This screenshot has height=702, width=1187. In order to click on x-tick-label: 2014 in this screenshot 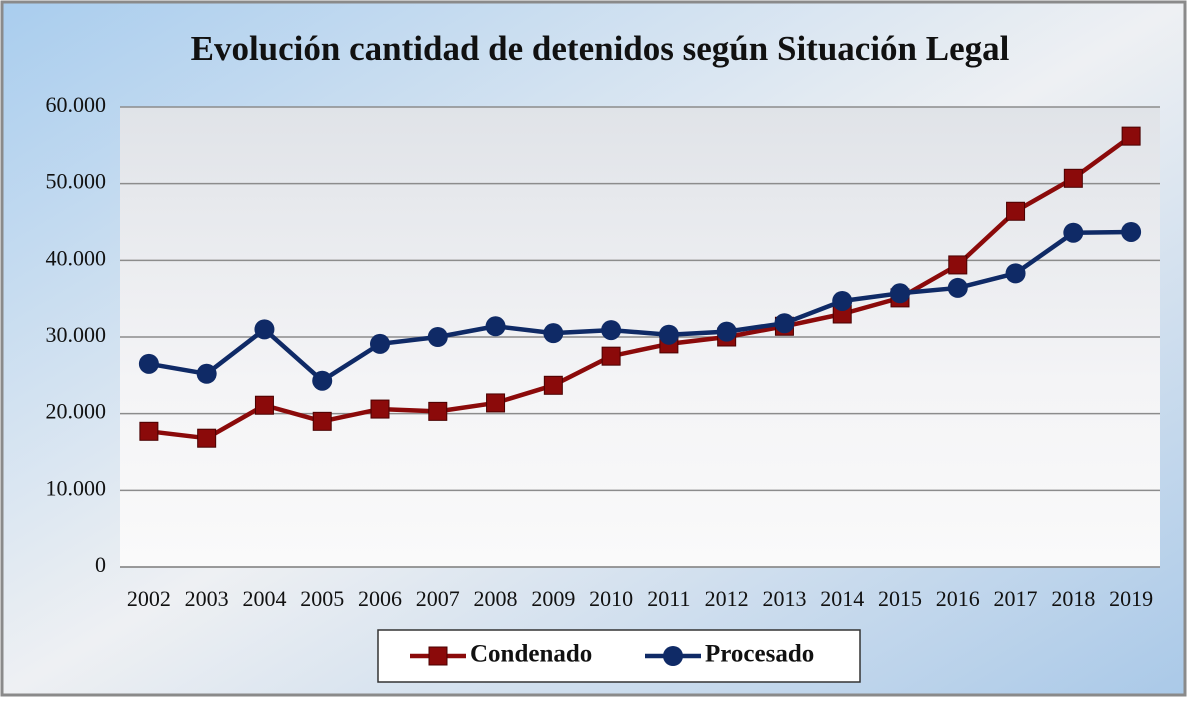, I will do `click(842, 598)`.